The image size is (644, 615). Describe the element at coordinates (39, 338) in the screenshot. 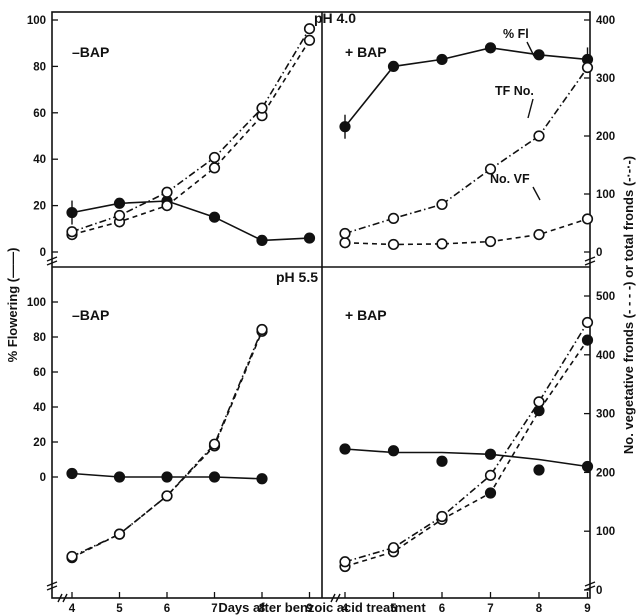

I see `left-tick-label-bottom-80: 80` at that location.